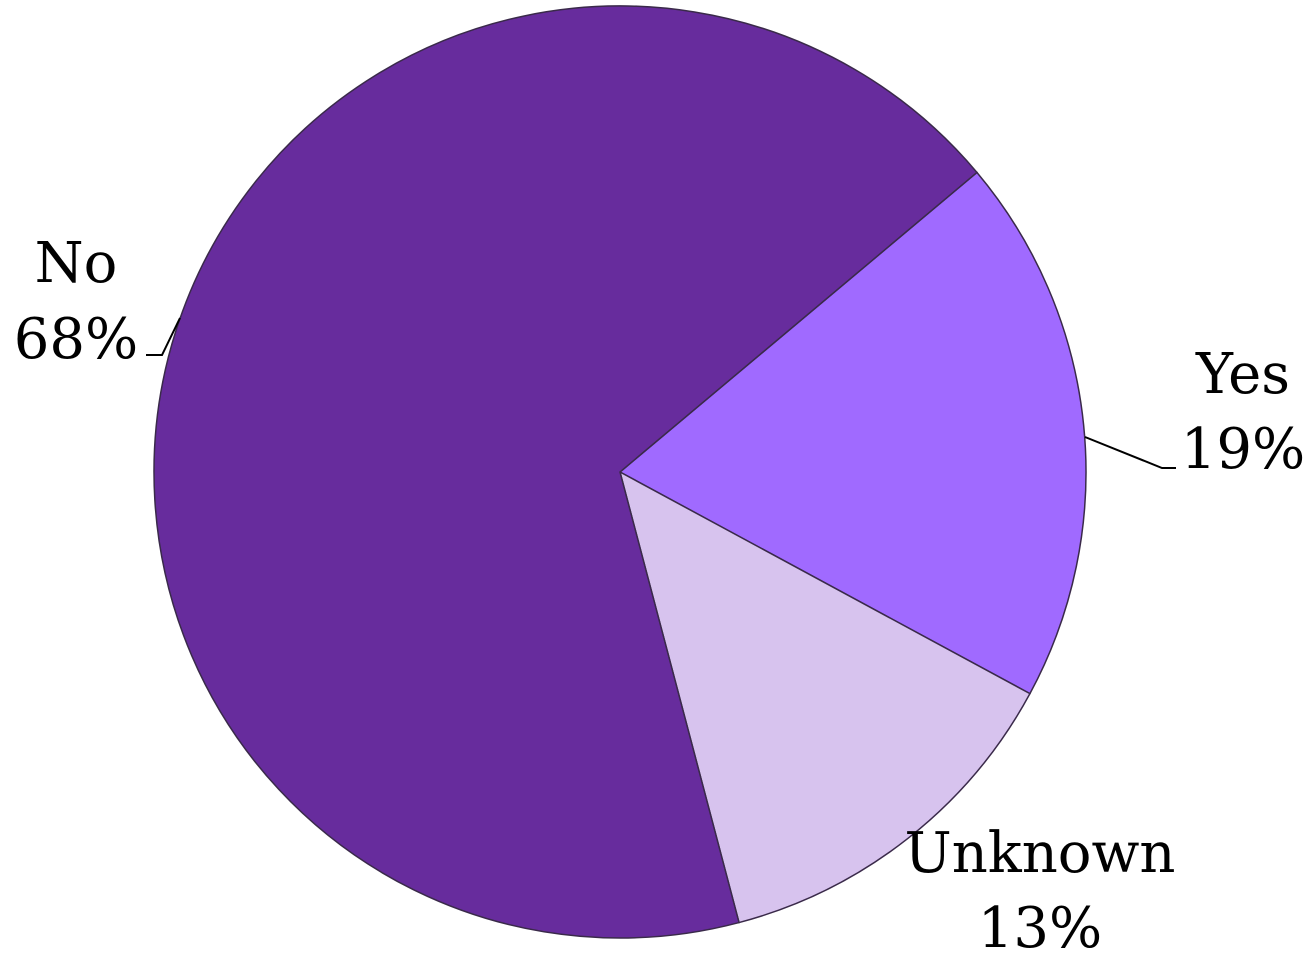 This screenshot has height=955, width=1311. I want to click on slice-value-label-no: 68%, so click(76, 339).